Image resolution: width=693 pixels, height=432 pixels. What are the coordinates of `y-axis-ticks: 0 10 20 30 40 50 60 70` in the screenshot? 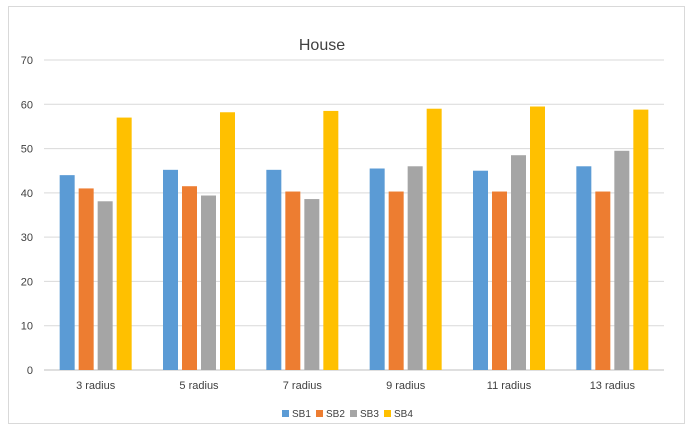 It's located at (27, 216).